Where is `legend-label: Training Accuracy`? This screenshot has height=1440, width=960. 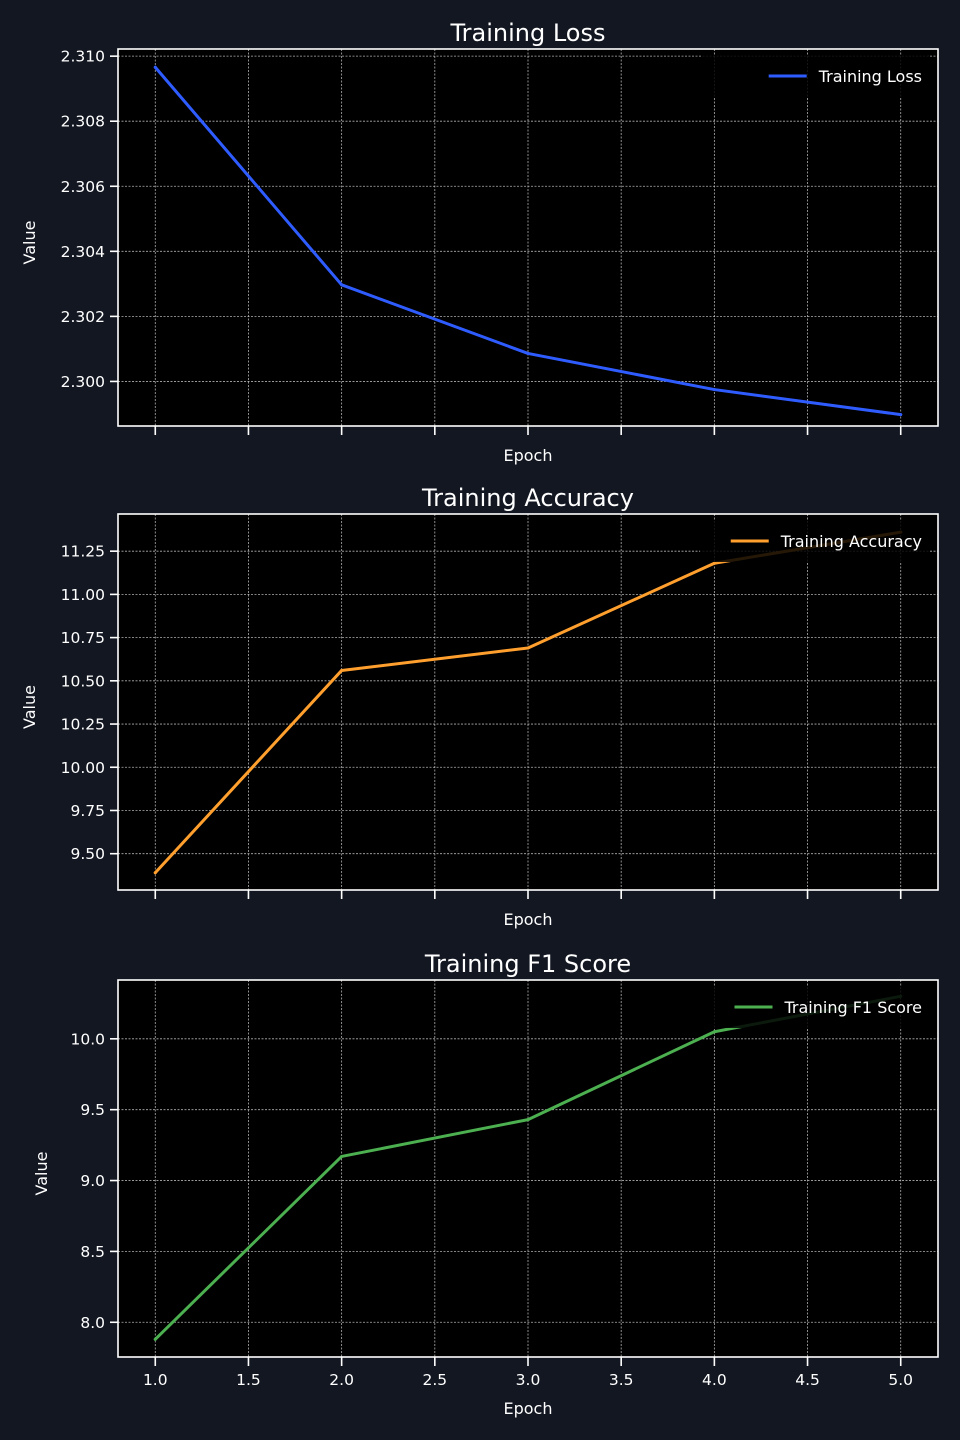
legend-label: Training Accuracy is located at coordinates (851, 541).